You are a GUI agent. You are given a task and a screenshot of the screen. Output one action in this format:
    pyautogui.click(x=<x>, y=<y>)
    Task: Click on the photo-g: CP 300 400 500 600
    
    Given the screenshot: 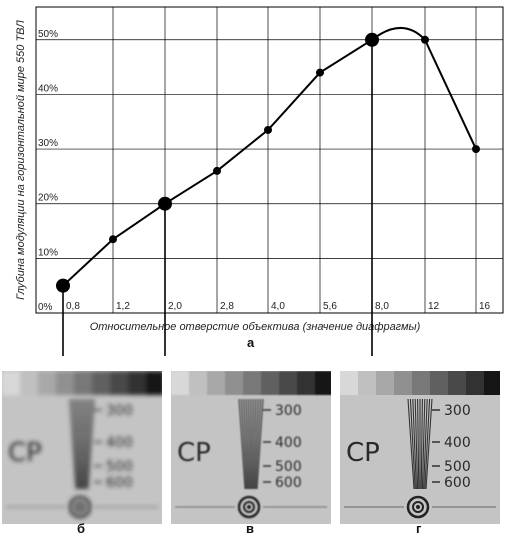 What is the action you would take?
    pyautogui.click(x=420, y=447)
    